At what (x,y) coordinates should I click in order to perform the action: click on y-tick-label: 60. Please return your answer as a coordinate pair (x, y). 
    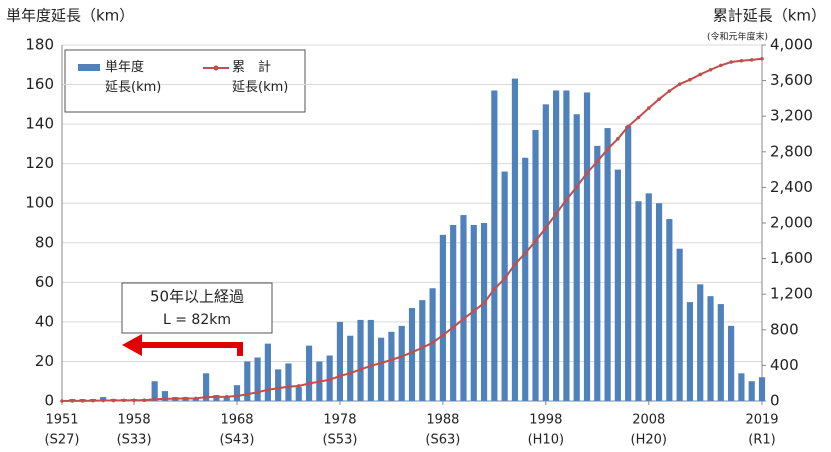
    Looking at the image, I should click on (44, 282).